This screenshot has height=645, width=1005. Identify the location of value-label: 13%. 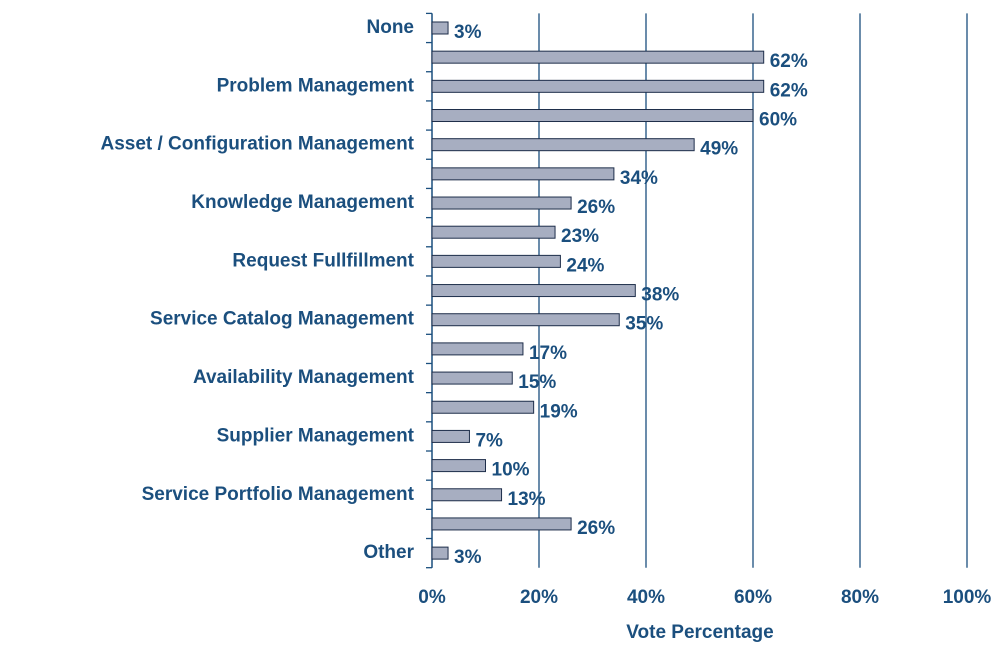
(527, 499).